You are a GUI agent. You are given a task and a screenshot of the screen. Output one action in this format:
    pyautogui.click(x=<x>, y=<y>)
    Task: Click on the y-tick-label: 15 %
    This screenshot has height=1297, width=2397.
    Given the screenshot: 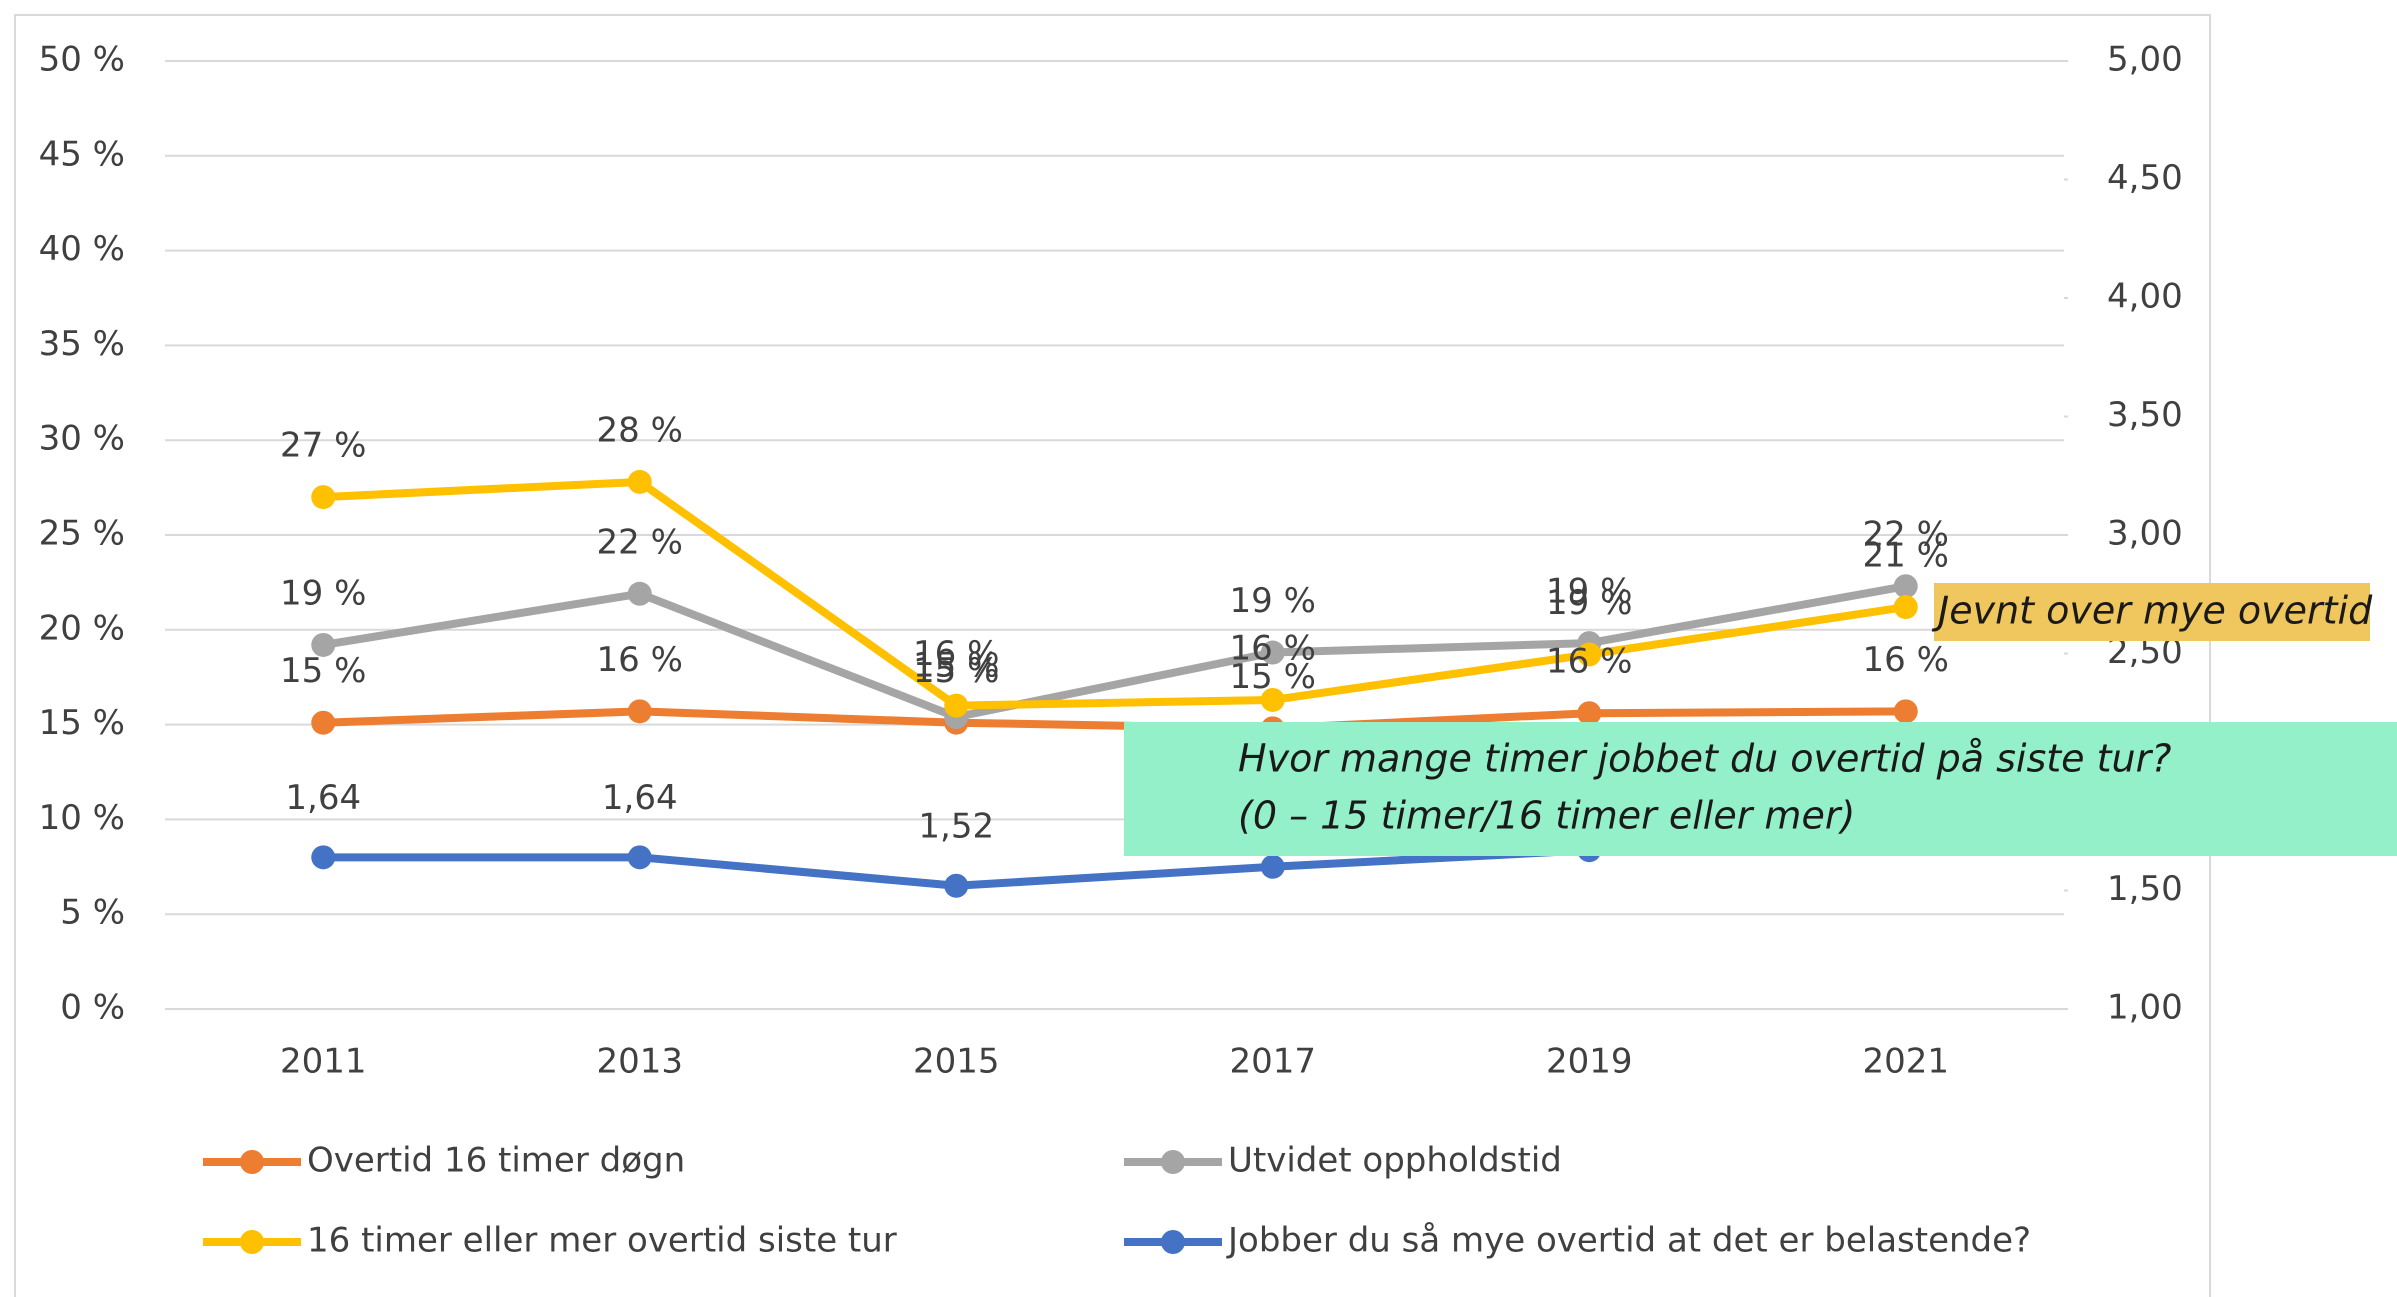 What is the action you would take?
    pyautogui.click(x=82, y=723)
    